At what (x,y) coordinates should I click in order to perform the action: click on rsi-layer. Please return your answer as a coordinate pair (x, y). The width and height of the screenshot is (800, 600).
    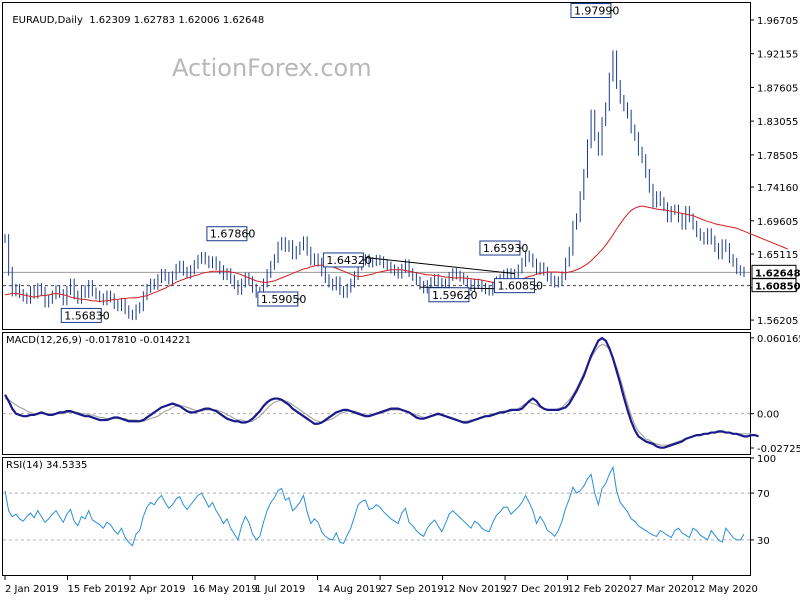
    Looking at the image, I should click on (376, 506).